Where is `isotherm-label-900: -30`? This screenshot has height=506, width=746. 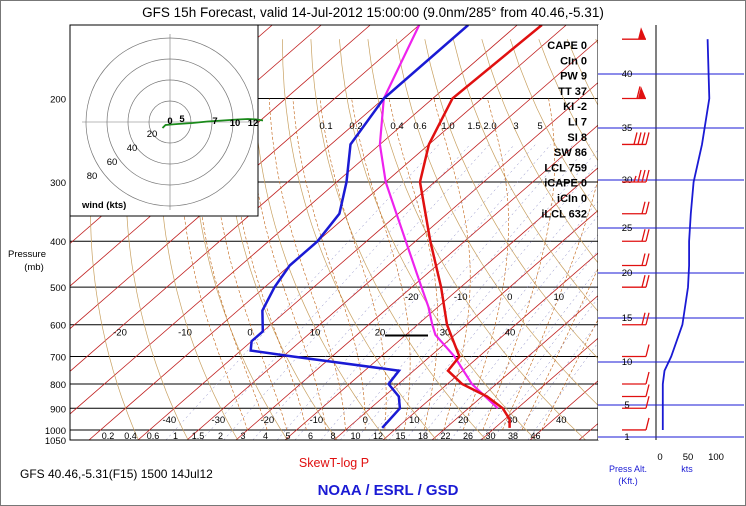 isotherm-label-900: -30 is located at coordinates (218, 420).